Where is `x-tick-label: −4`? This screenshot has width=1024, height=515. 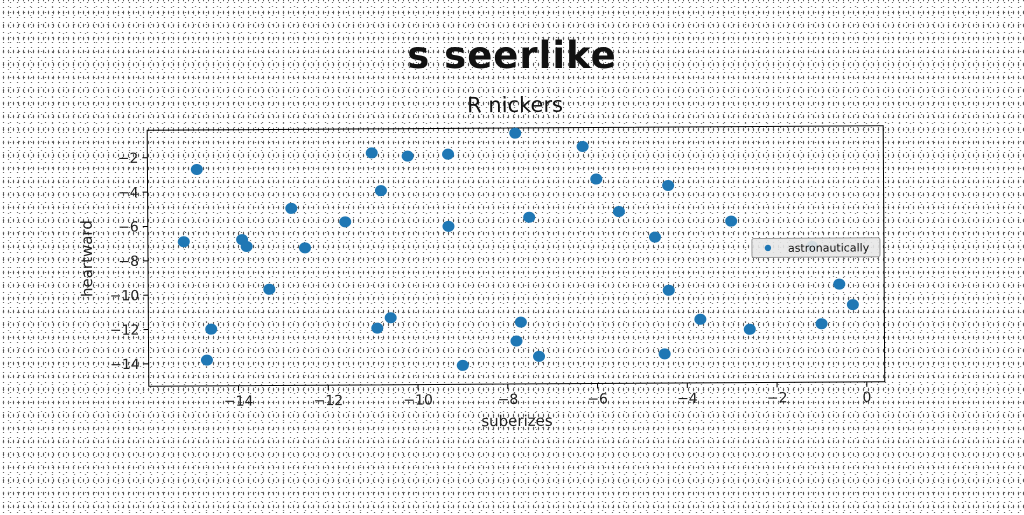
x-tick-label: −4 is located at coordinates (687, 399).